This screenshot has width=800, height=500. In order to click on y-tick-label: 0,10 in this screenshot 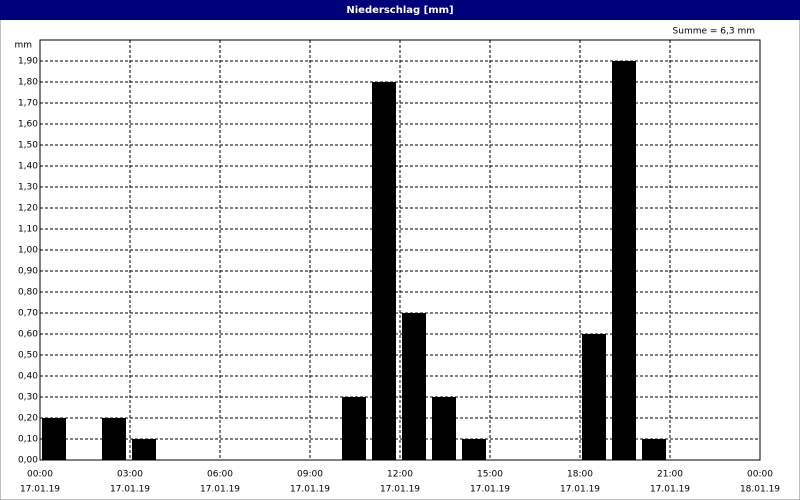, I will do `click(28, 440)`.